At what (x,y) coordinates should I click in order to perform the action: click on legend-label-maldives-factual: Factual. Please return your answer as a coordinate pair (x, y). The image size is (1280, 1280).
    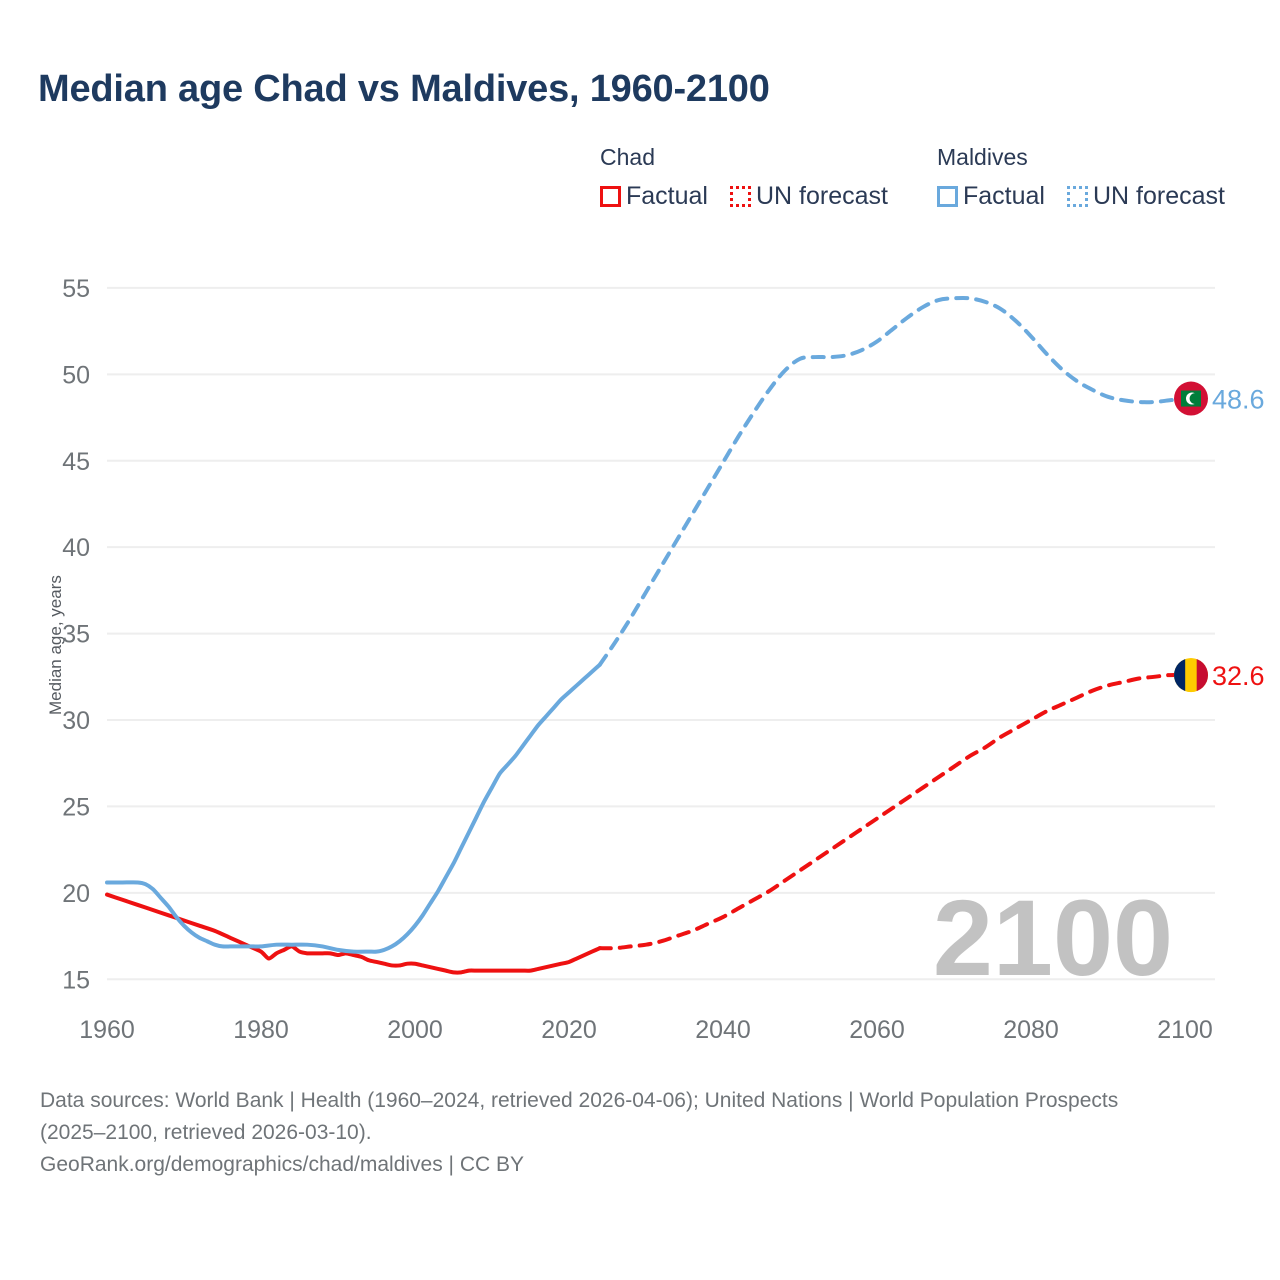
    Looking at the image, I should click on (1004, 196).